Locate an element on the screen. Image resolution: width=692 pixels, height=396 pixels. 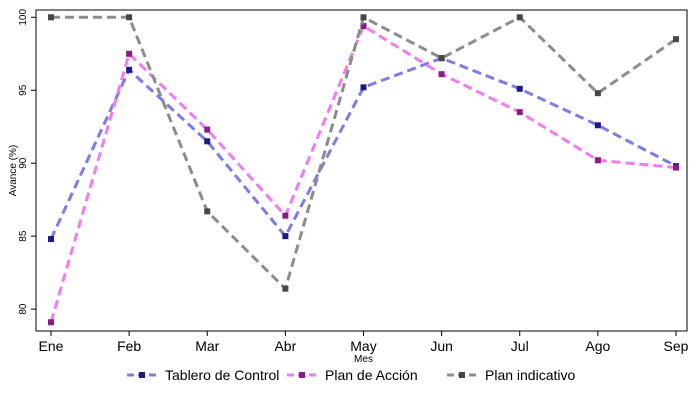
y-tick-label: 100 is located at coordinates (23, 17).